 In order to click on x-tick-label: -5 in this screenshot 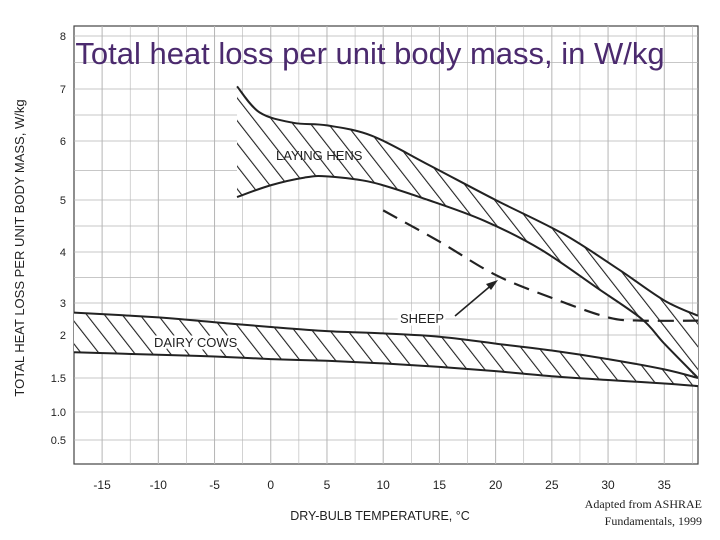, I will do `click(214, 485)`.